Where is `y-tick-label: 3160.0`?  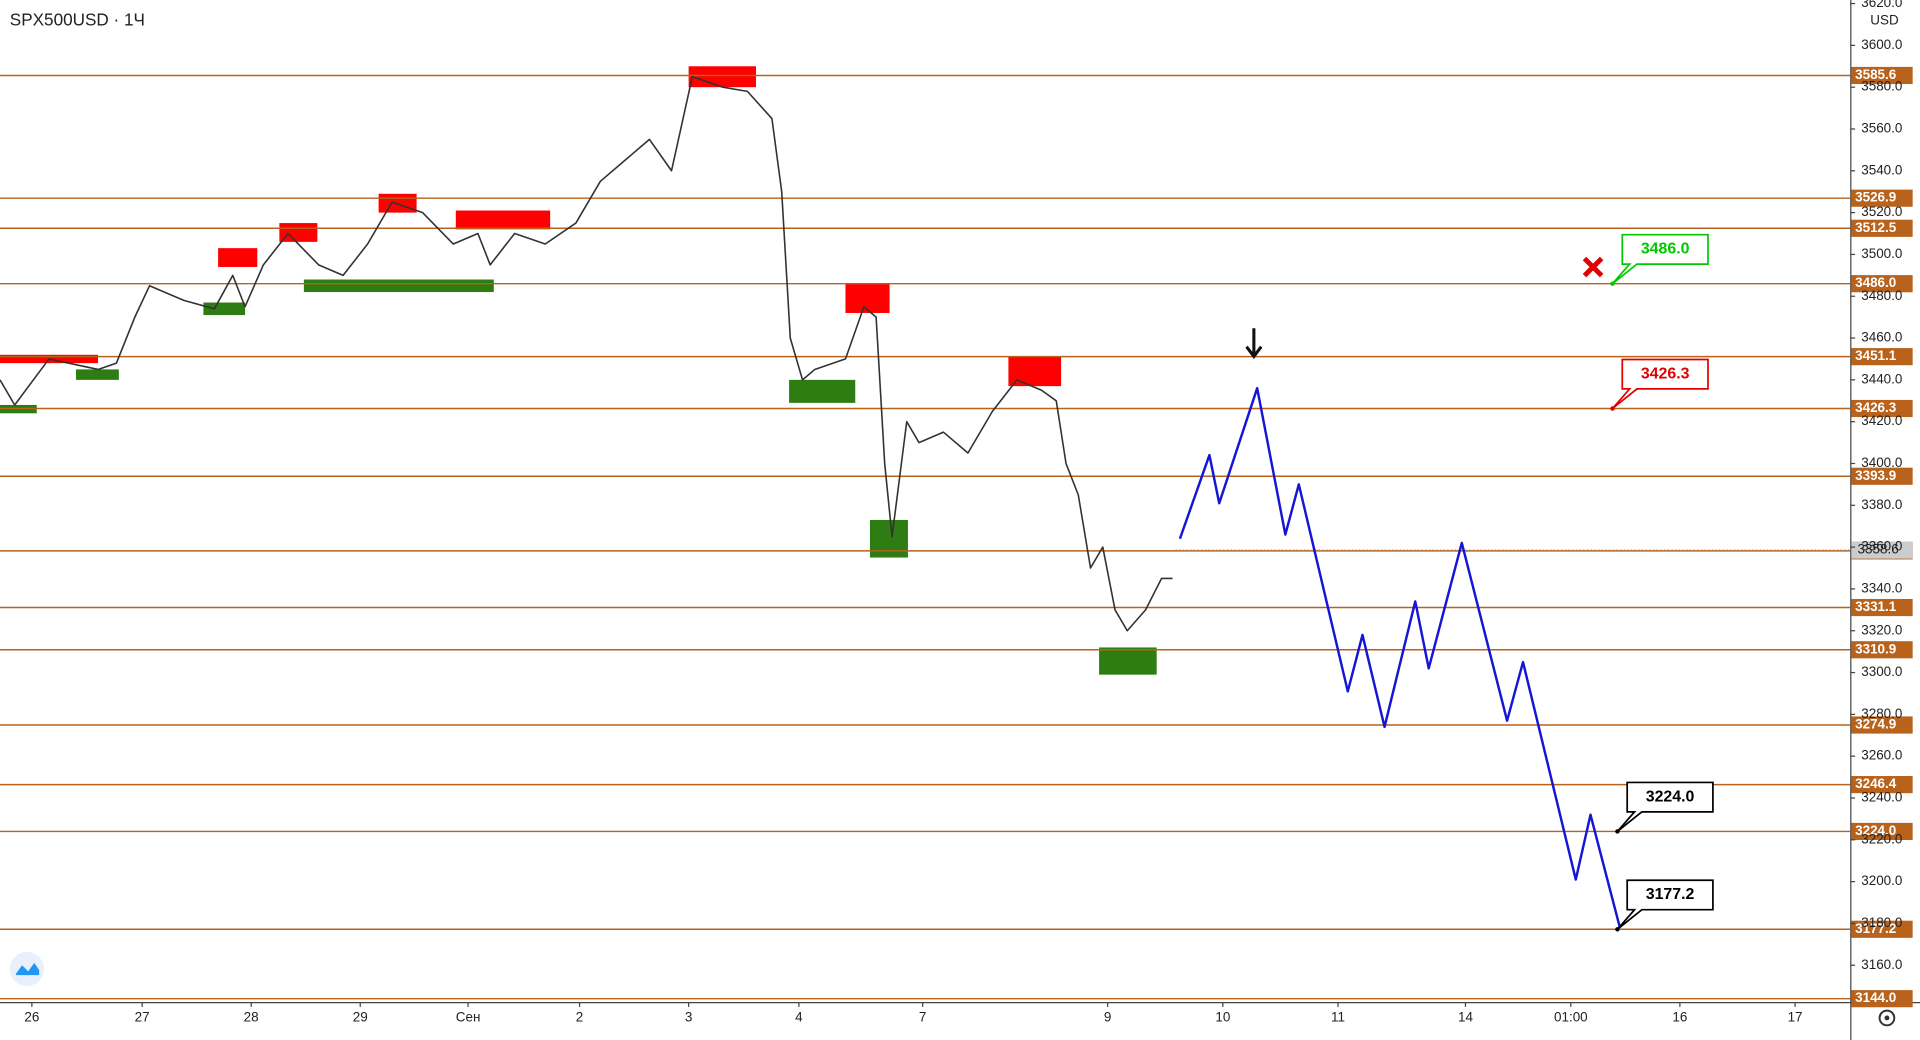 y-tick-label: 3160.0 is located at coordinates (1881, 964).